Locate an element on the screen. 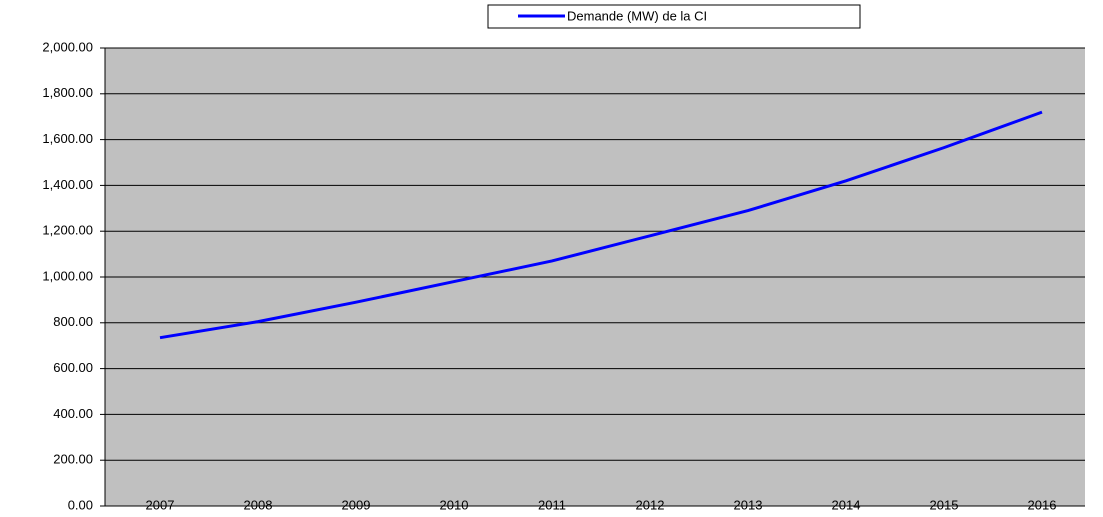  y-tick-label: 600.00 is located at coordinates (73, 367).